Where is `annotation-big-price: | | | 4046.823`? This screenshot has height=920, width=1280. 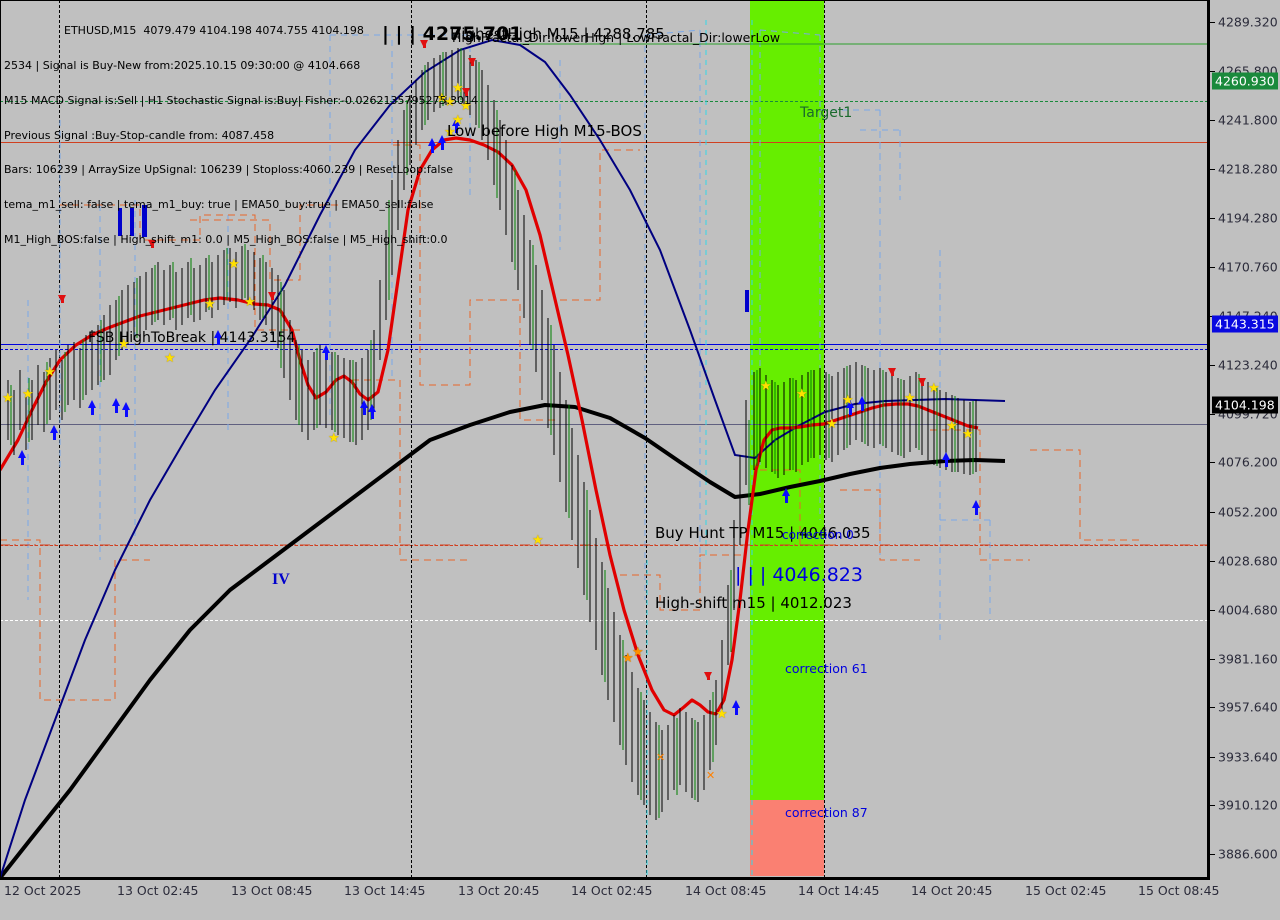 annotation-big-price: | | | 4046.823 is located at coordinates (799, 575).